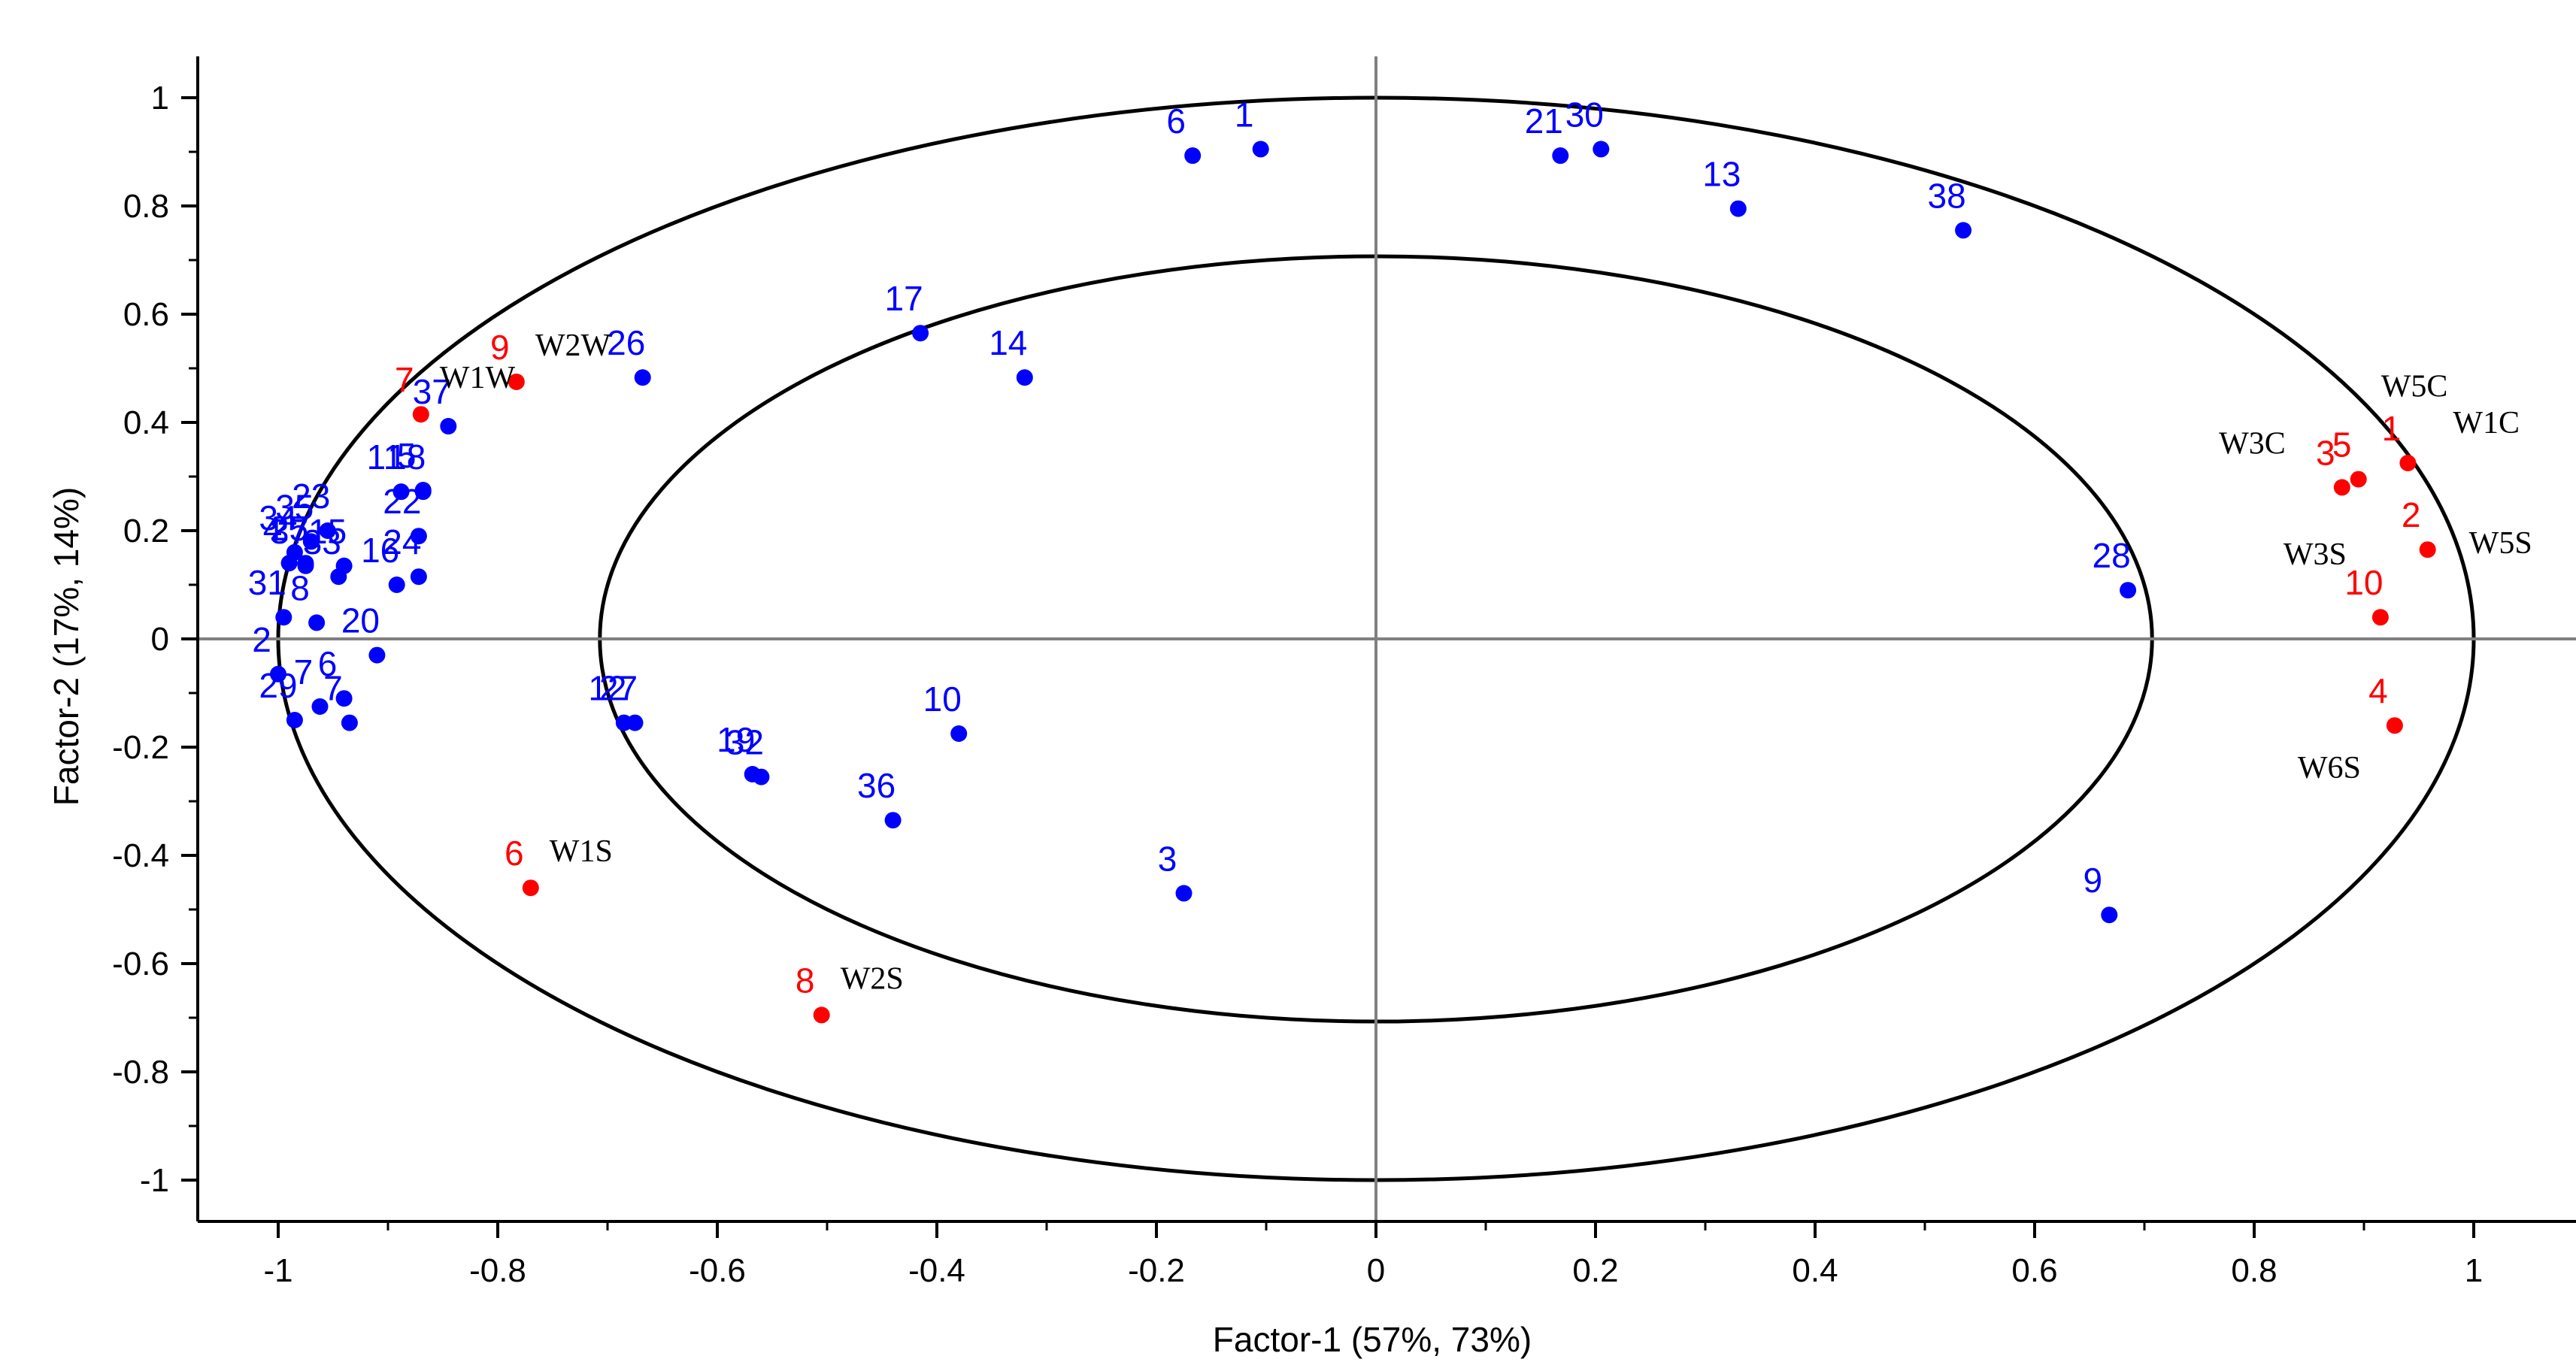 Image resolution: width=2576 pixels, height=1365 pixels. I want to click on y-tick-label: -0.6, so click(140, 964).